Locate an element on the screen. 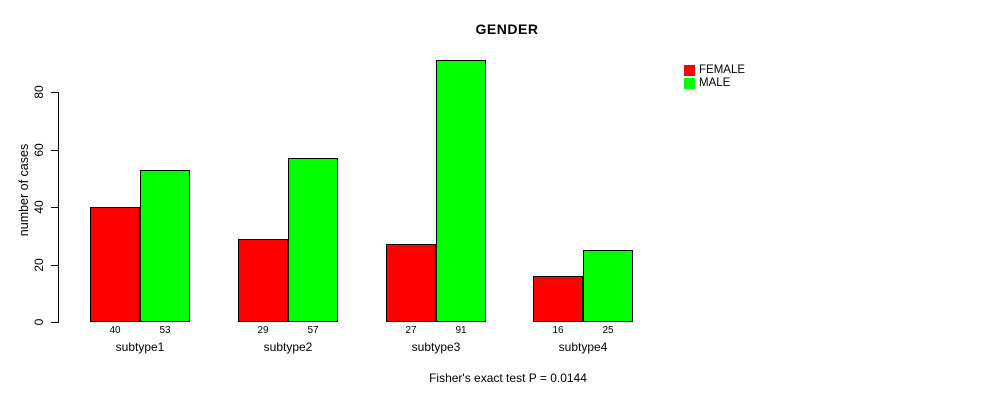 This screenshot has height=400, width=990. bar-value-label: 29 is located at coordinates (263, 330).